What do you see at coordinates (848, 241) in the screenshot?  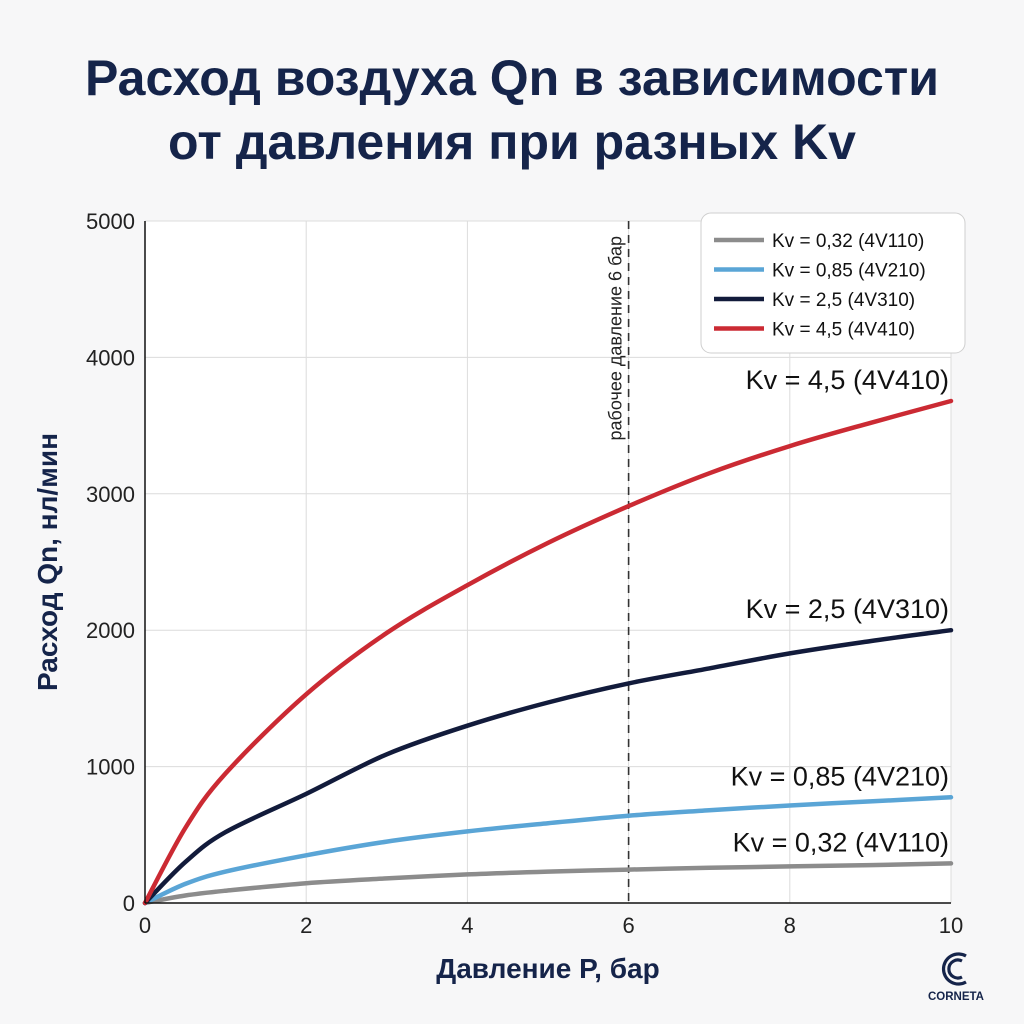 I see `legend-label: Kv = 0,32 (4V110)` at bounding box center [848, 241].